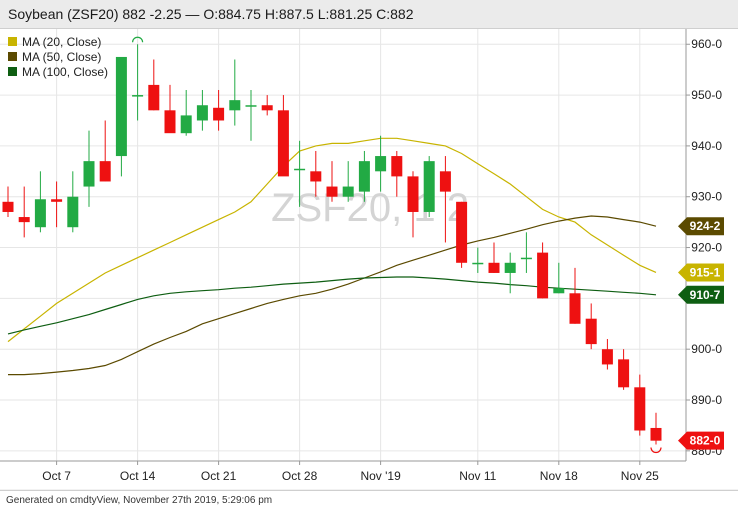 The image size is (738, 511). I want to click on x-tick-label: Nov 18, so click(559, 476).